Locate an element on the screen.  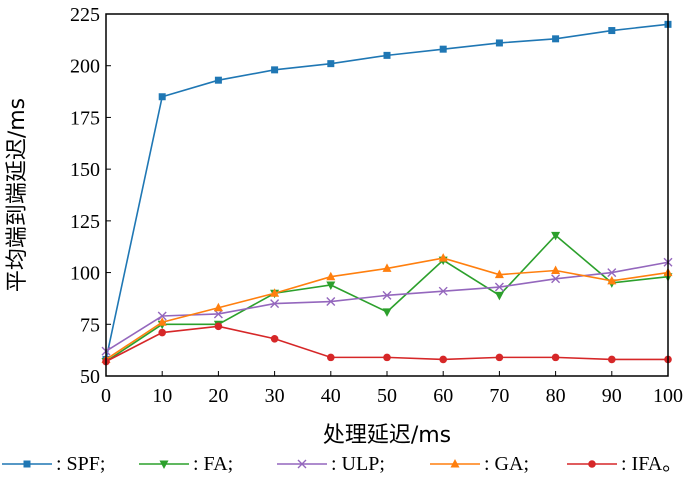
legend-item-spf: : SPF; is located at coordinates (53, 464).